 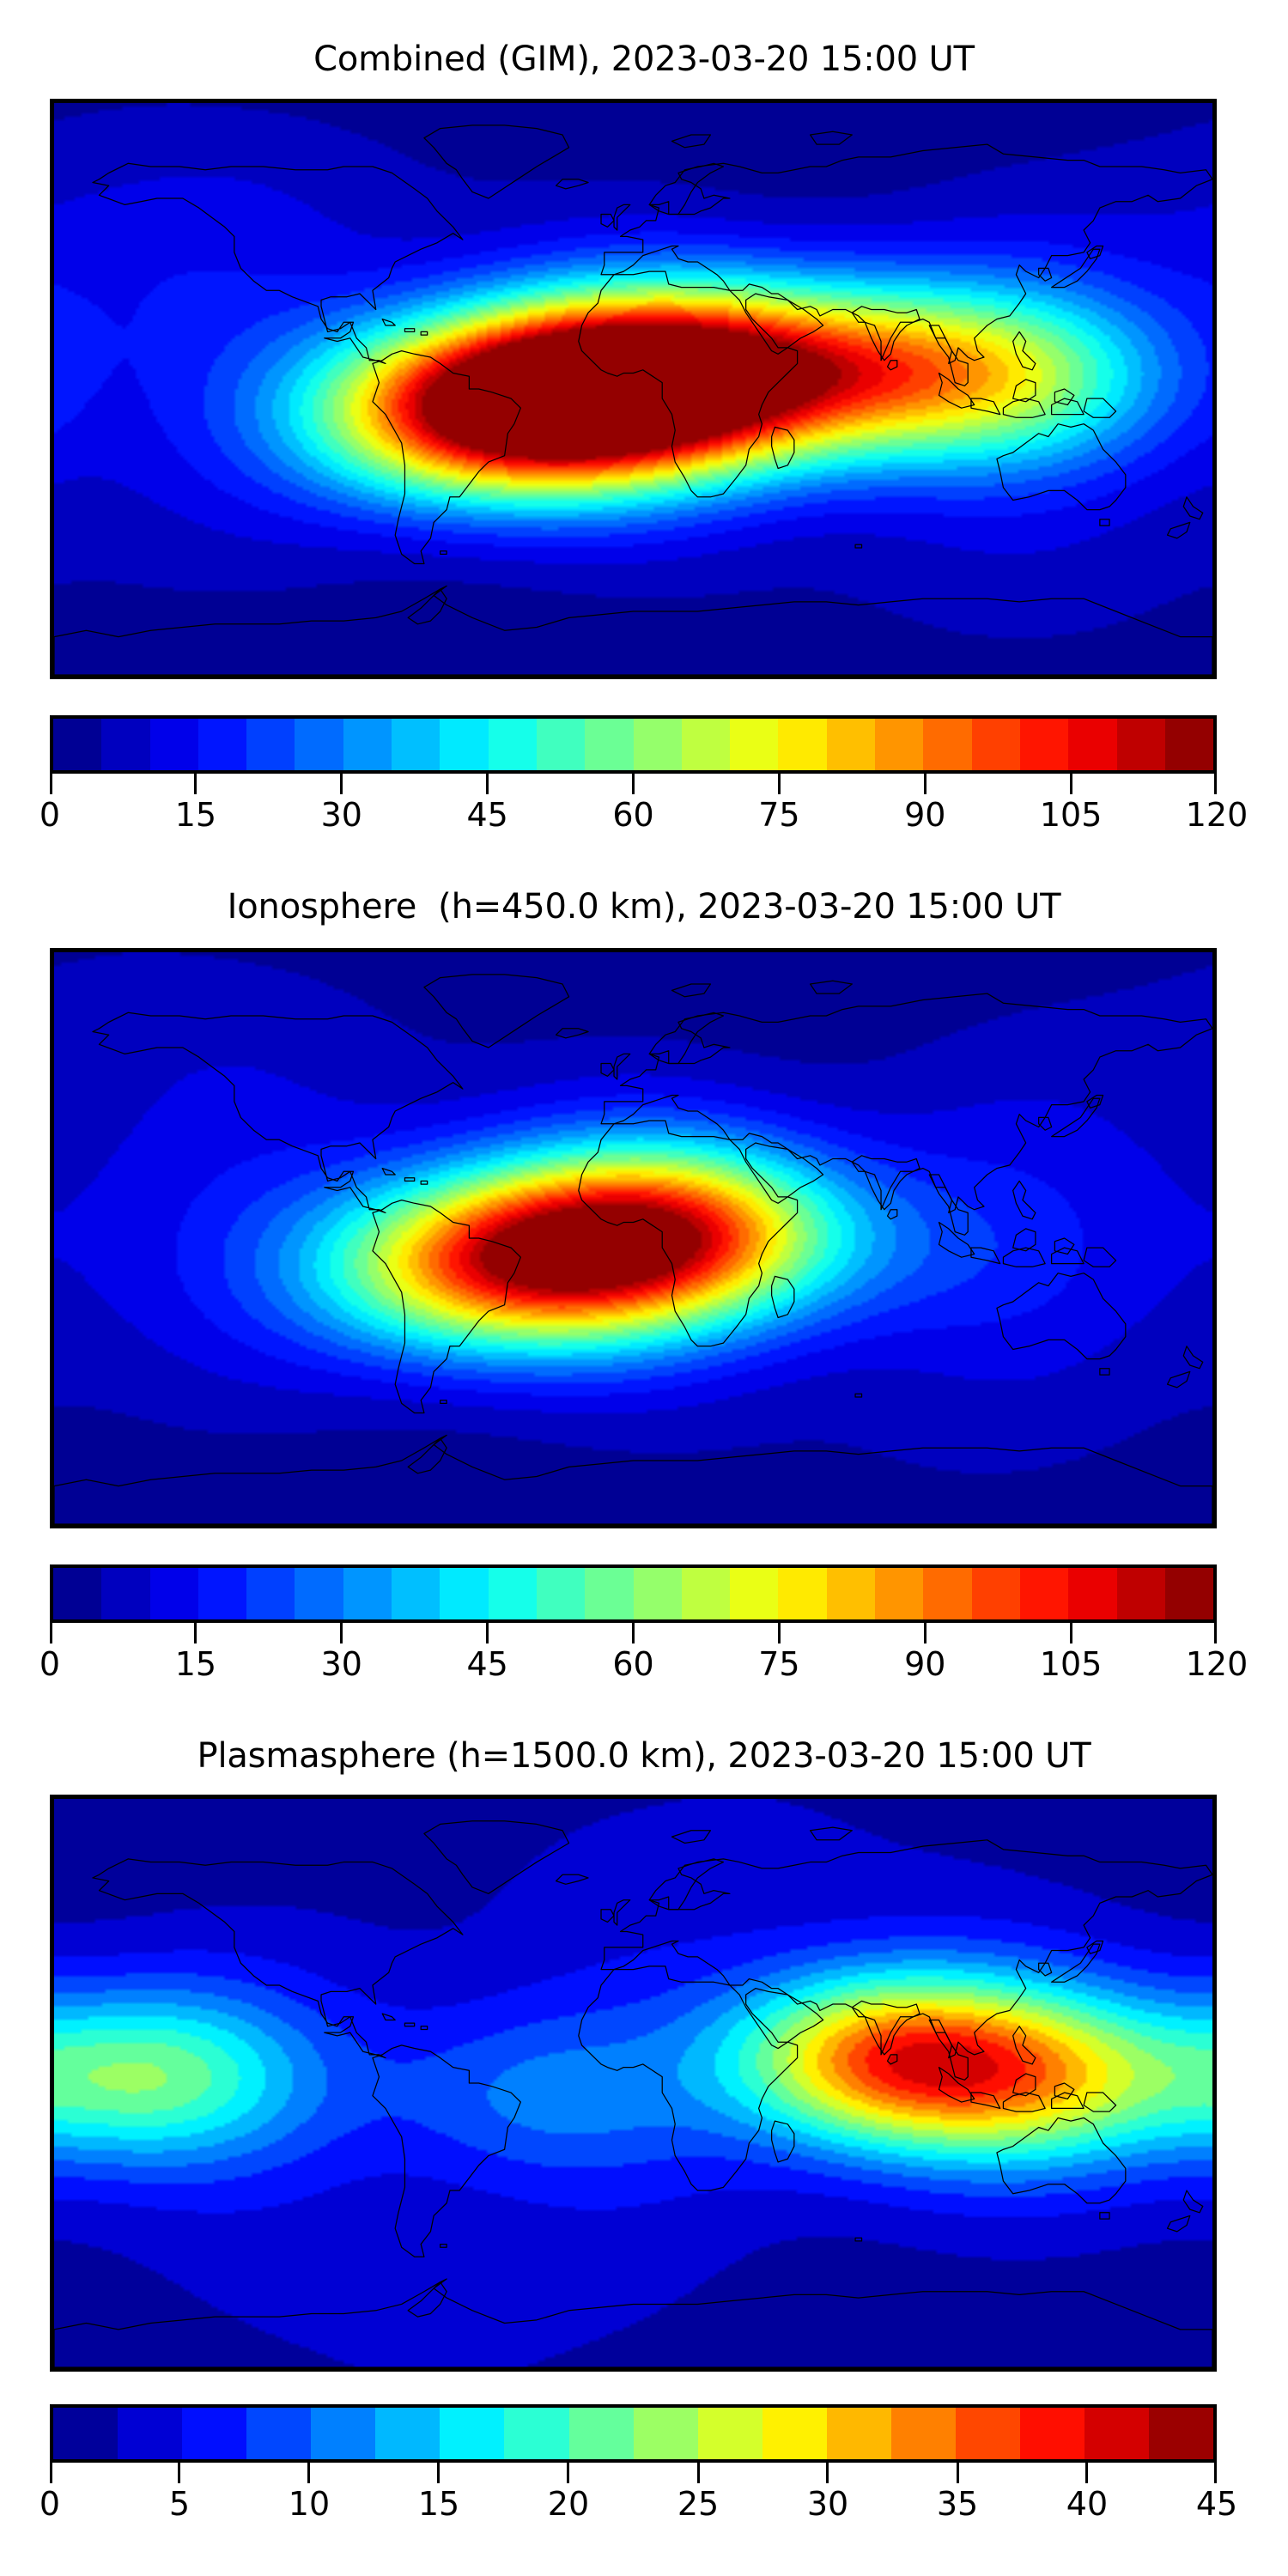 I want to click on colorbar-combined-gim: 0 15 30 45 60 75 90 105 120, so click(x=643, y=779).